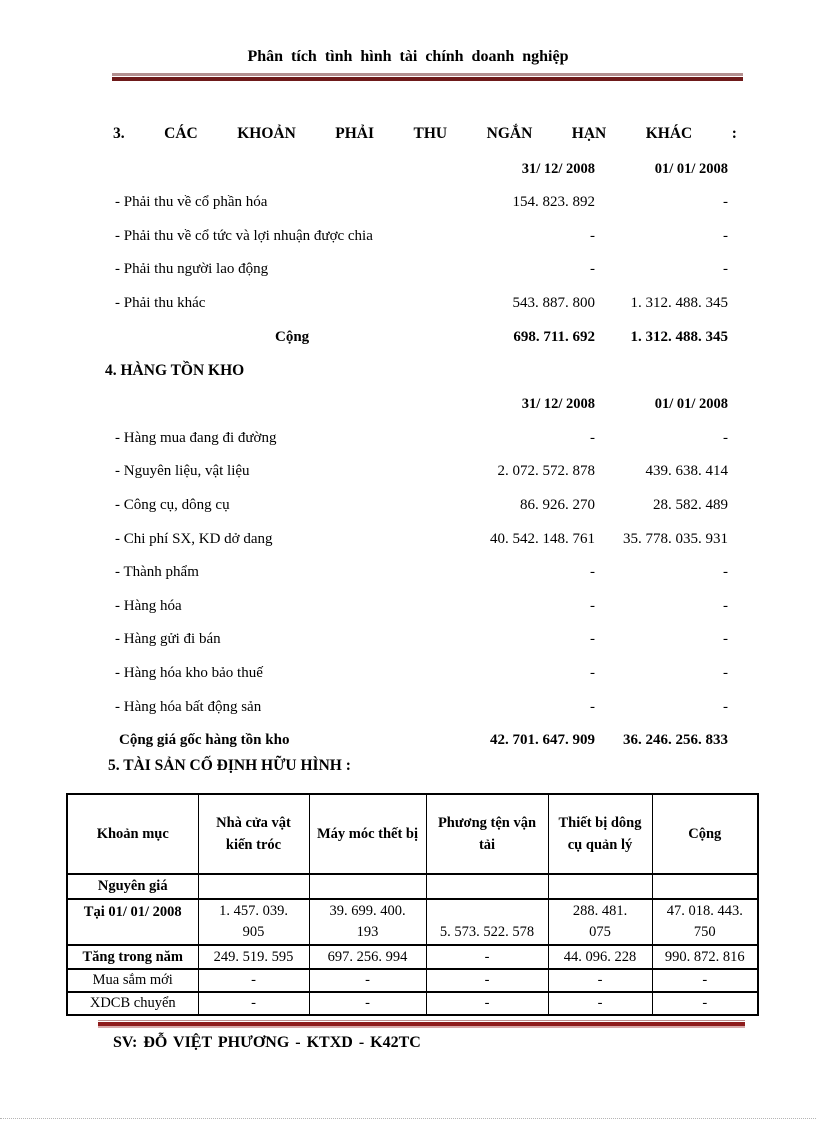 The width and height of the screenshot is (816, 1123). What do you see at coordinates (487, 834) in the screenshot?
I see `col-header-phuong-tien: Phương tện vận tải` at bounding box center [487, 834].